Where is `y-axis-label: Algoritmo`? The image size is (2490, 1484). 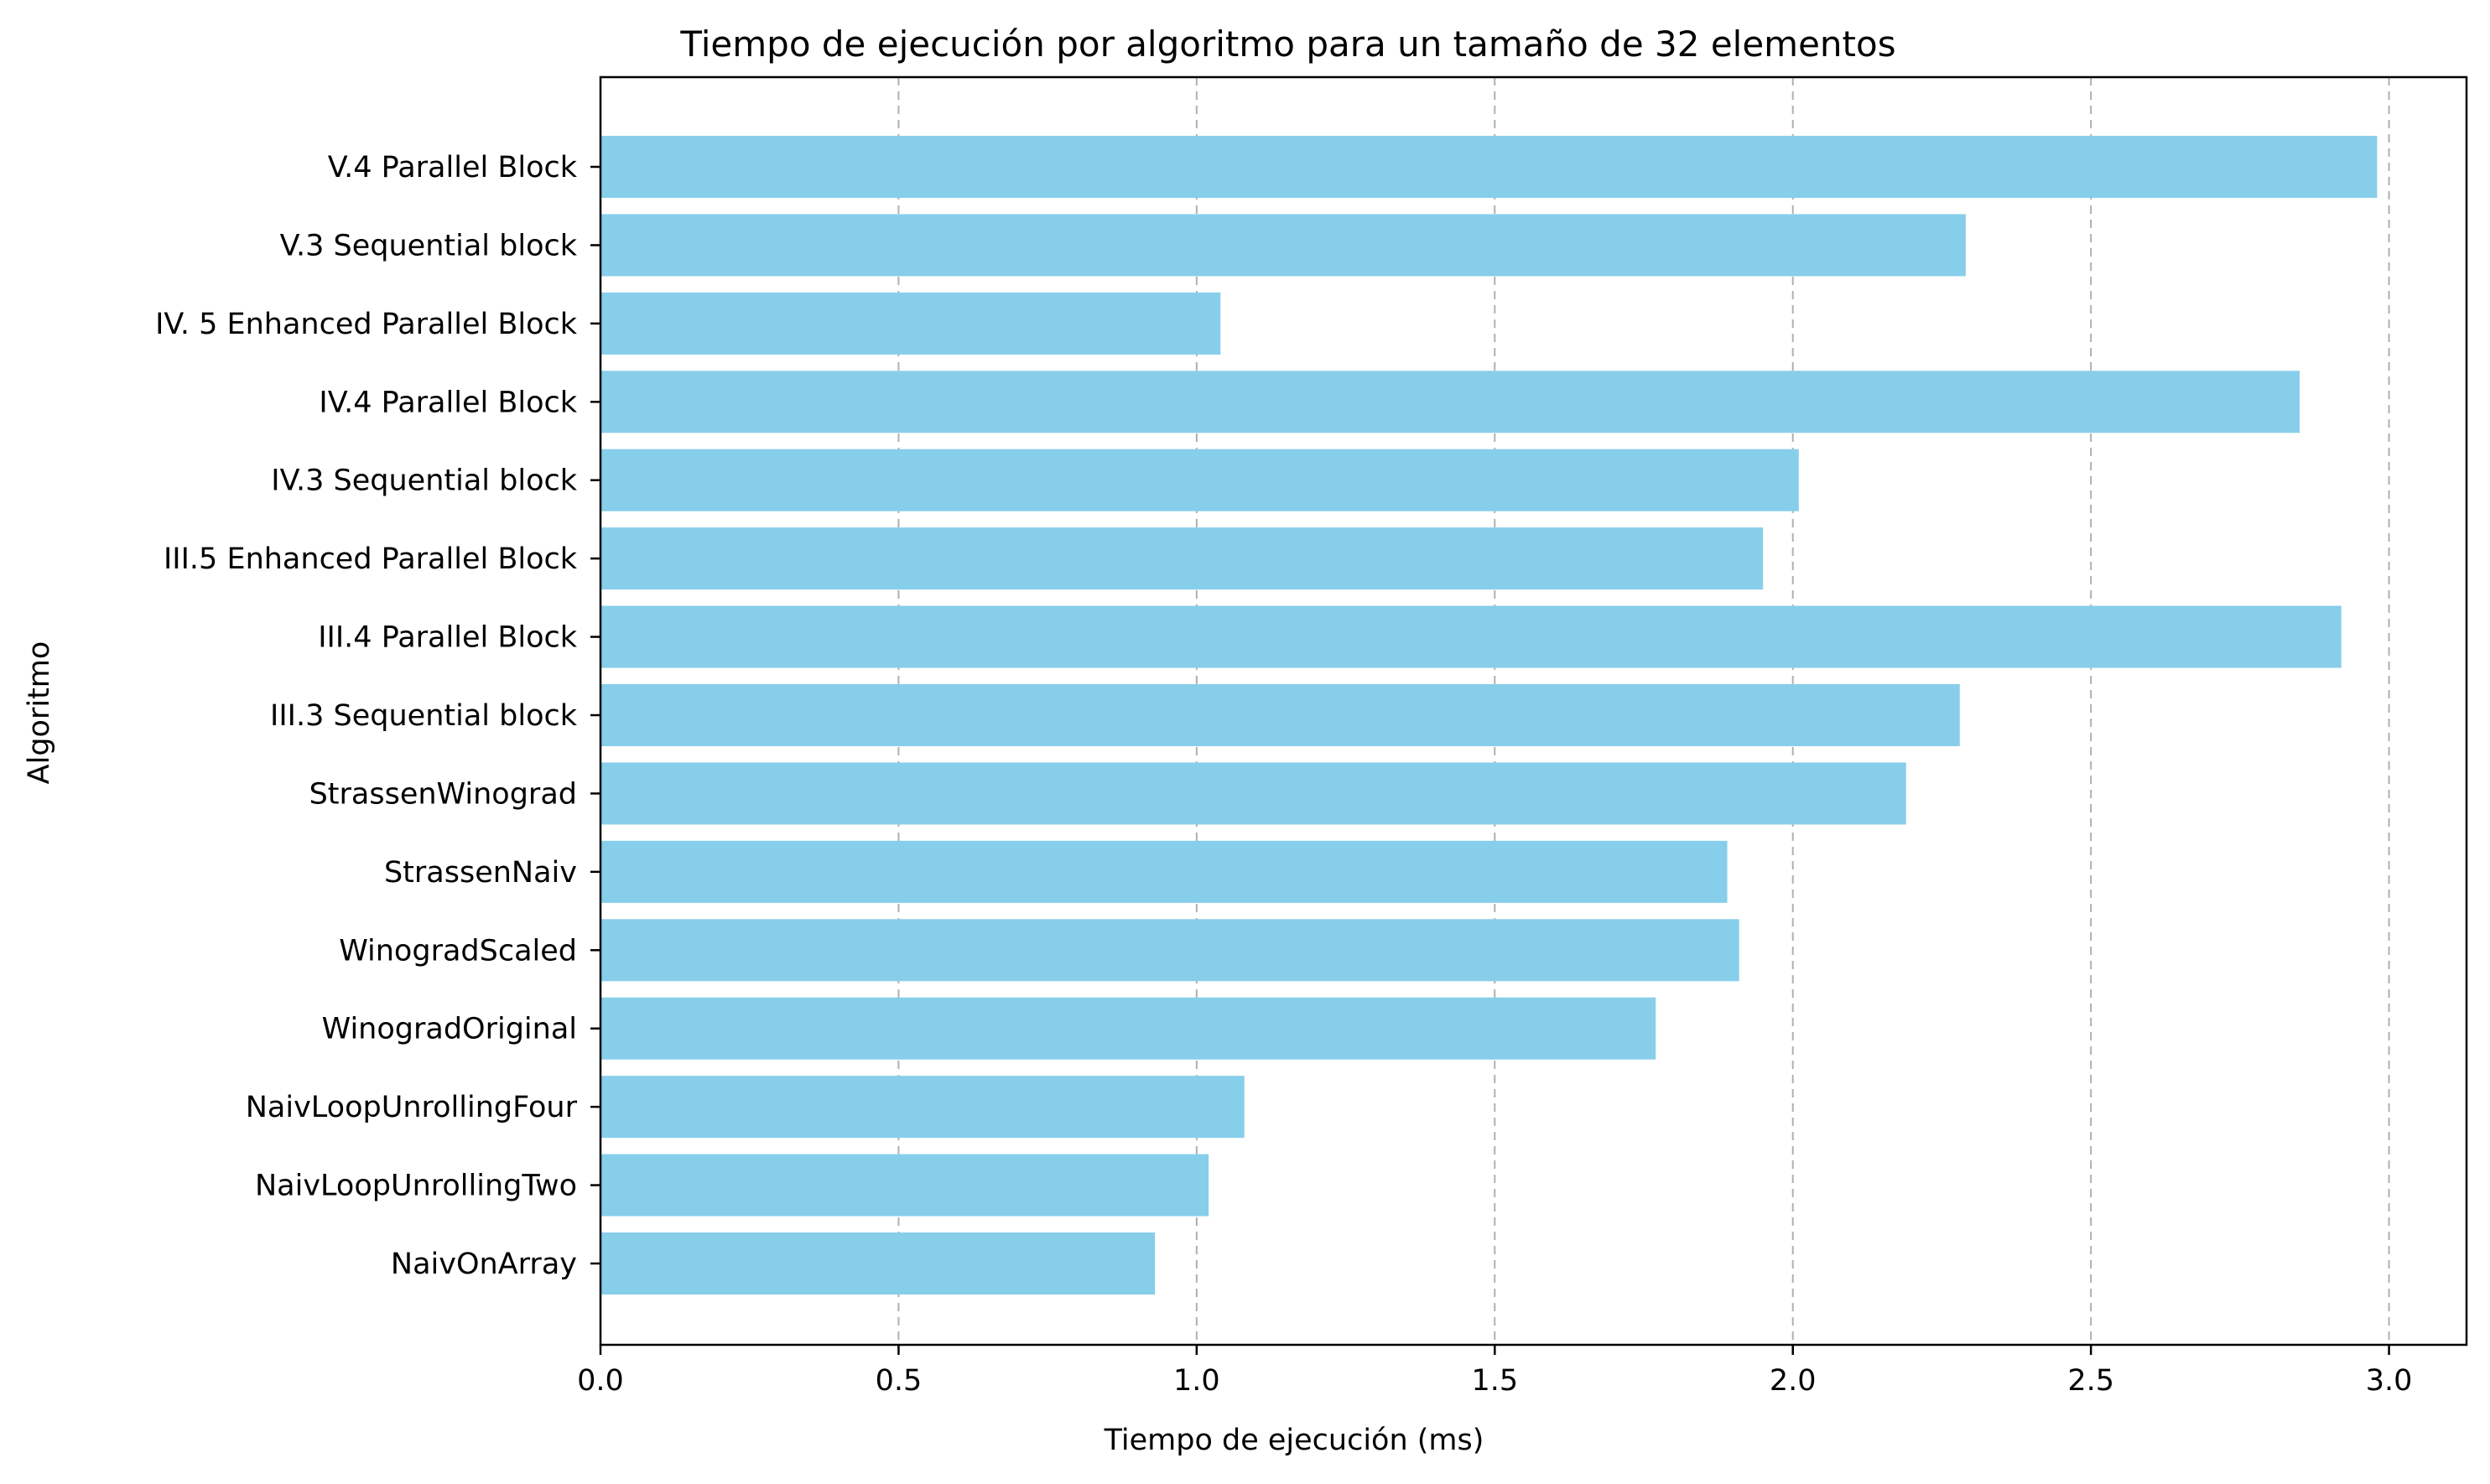
y-axis-label: Algoritmo is located at coordinates (39, 713).